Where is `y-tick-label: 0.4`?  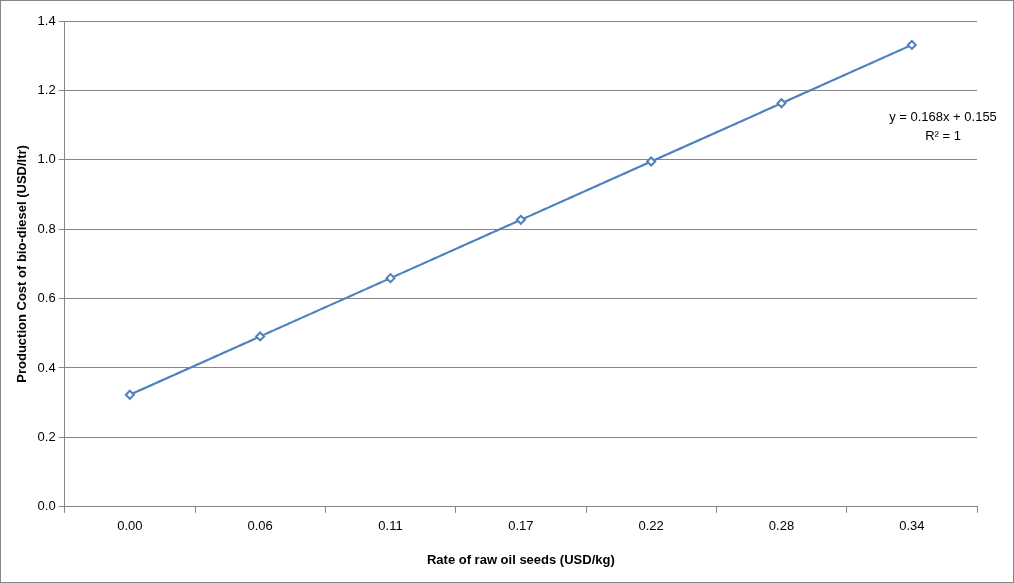
y-tick-label: 0.4 is located at coordinates (46, 367).